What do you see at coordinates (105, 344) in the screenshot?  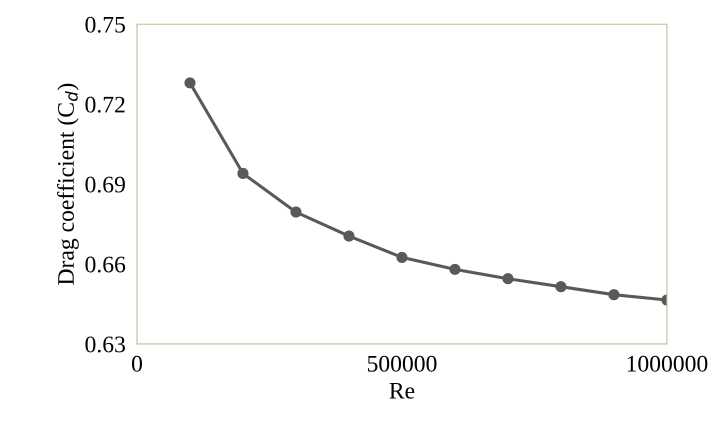 I see `y-tick-label: 0.63` at bounding box center [105, 344].